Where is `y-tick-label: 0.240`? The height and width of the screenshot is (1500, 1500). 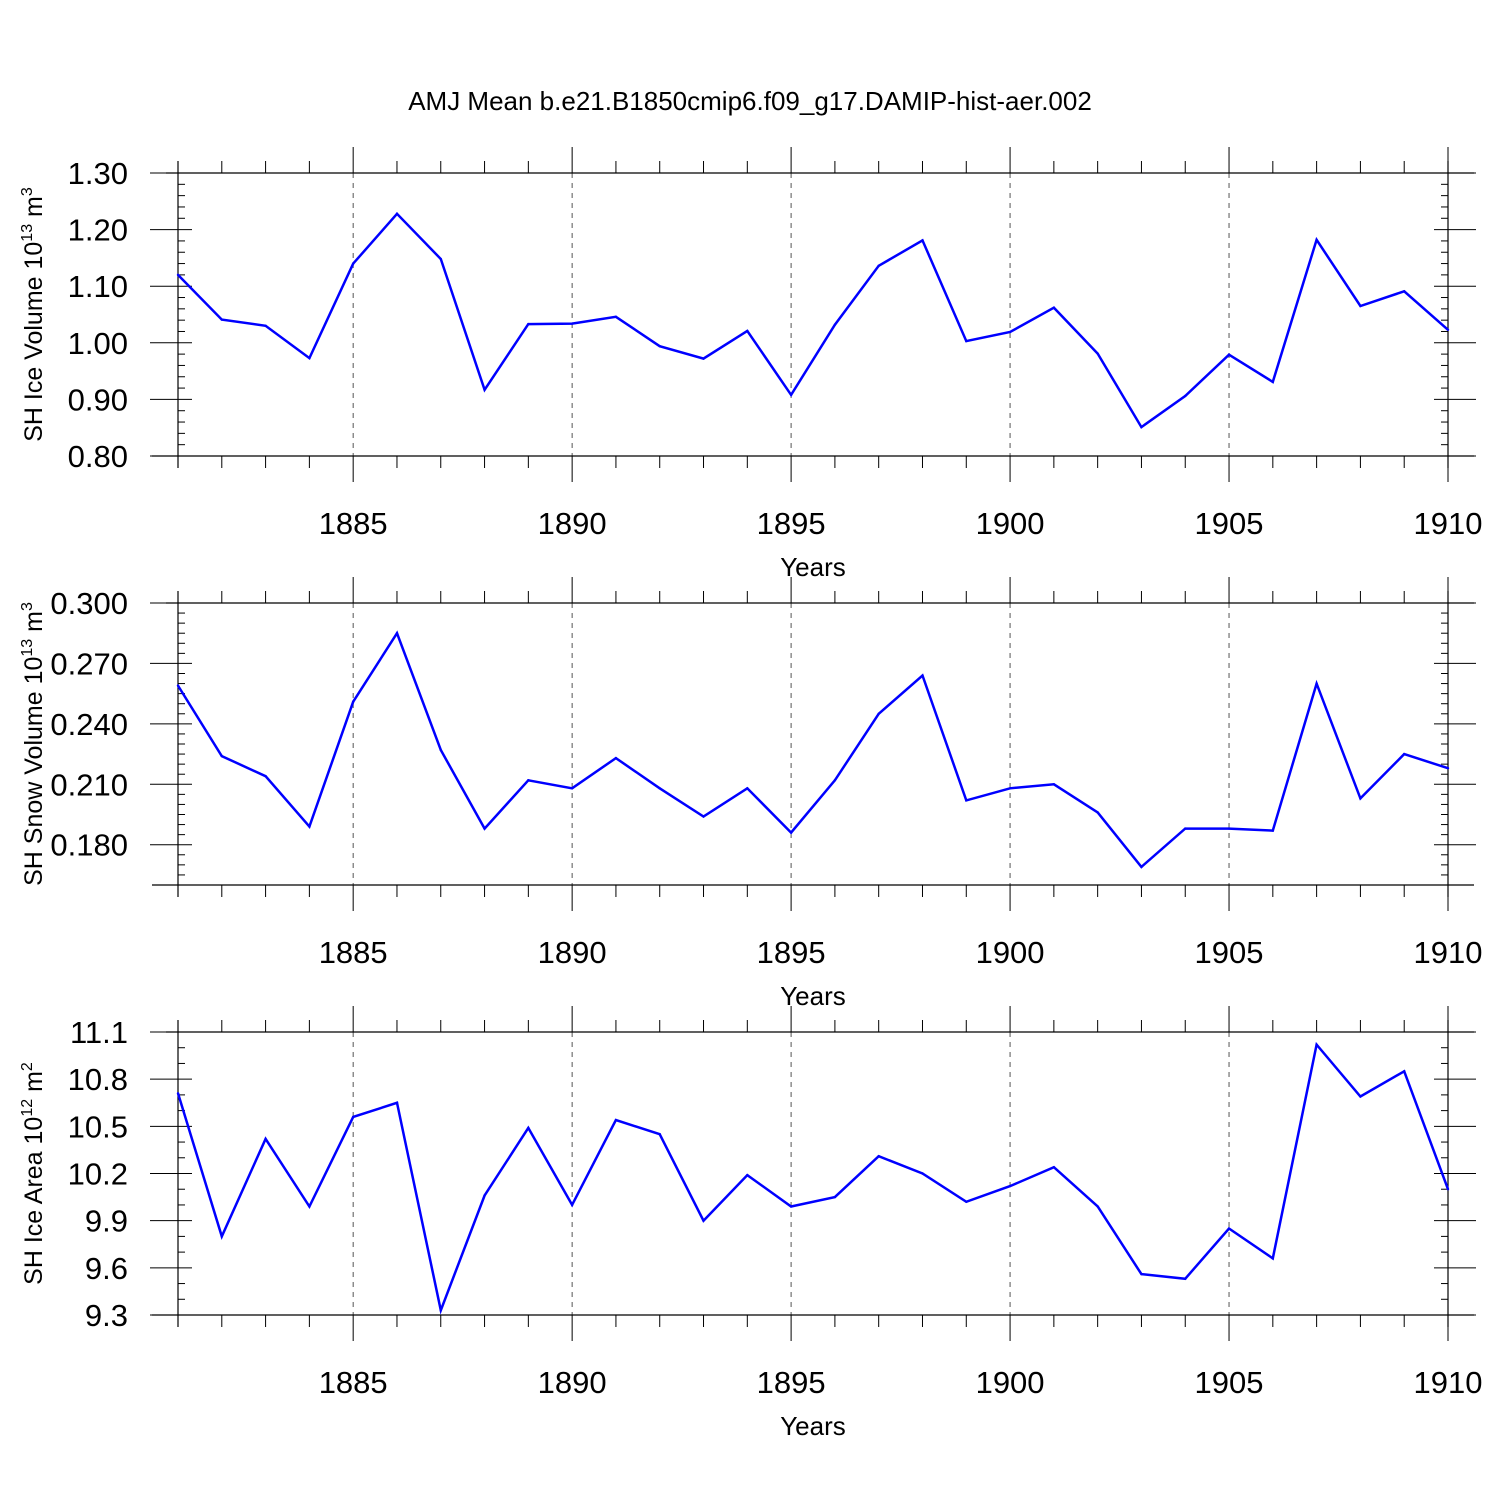
y-tick-label: 0.240 is located at coordinates (89, 724).